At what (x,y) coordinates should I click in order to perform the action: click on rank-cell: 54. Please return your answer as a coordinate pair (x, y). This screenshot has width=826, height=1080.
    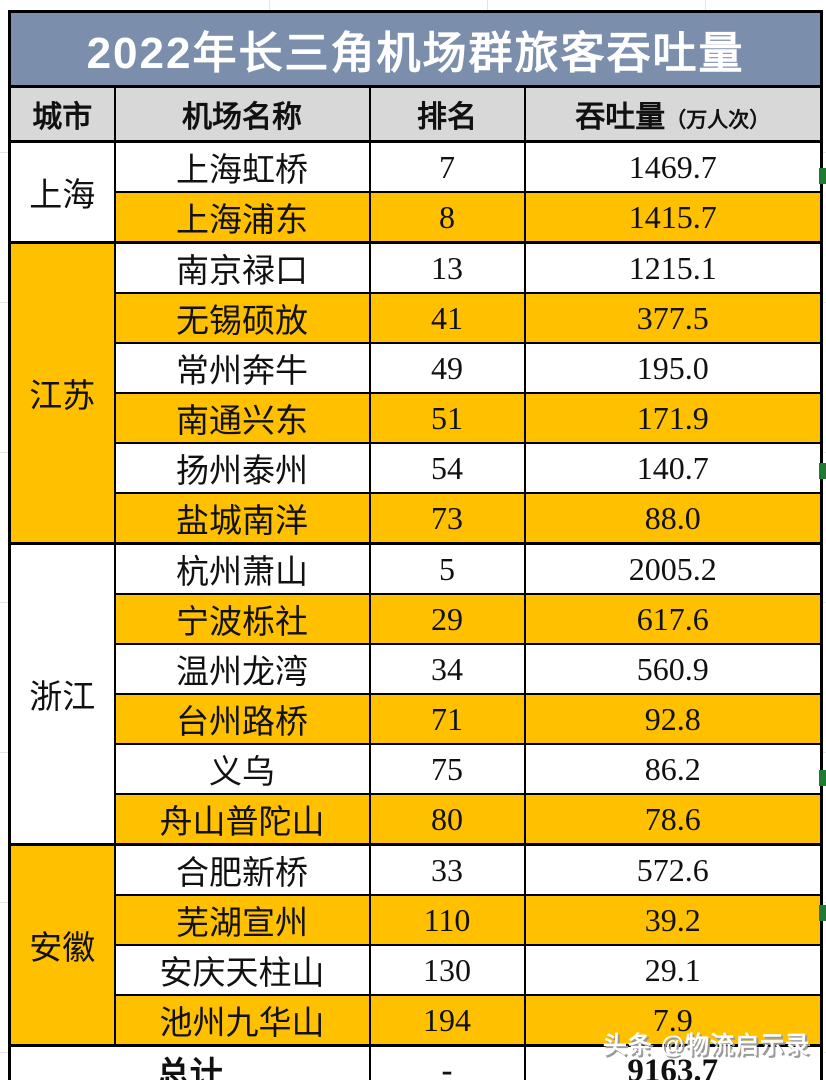
    Looking at the image, I should click on (447, 468).